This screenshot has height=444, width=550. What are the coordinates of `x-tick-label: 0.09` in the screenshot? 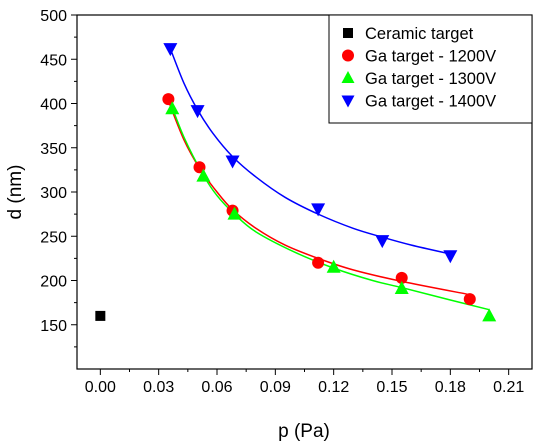 It's located at (275, 387).